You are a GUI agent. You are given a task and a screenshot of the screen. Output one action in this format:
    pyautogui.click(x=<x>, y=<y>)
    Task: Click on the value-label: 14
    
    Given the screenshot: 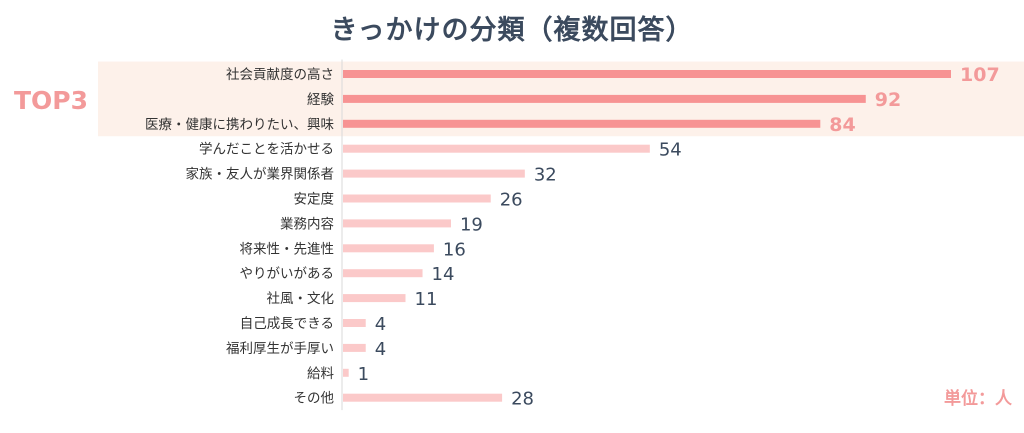 What is the action you would take?
    pyautogui.click(x=443, y=274)
    